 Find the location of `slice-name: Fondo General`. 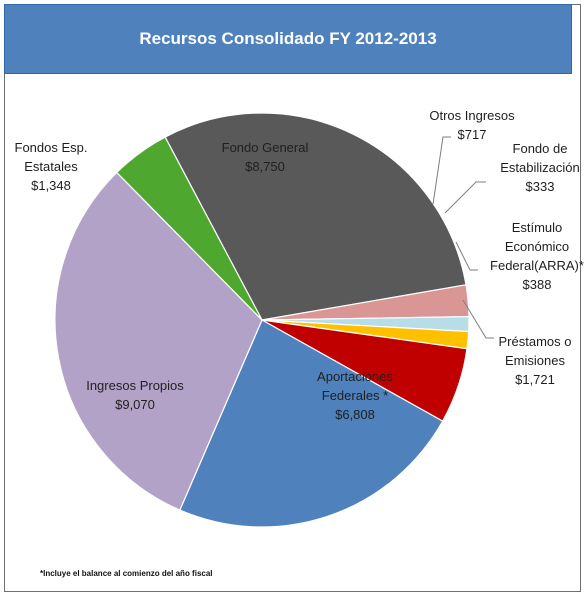

slice-name: Fondo General is located at coordinates (265, 147).